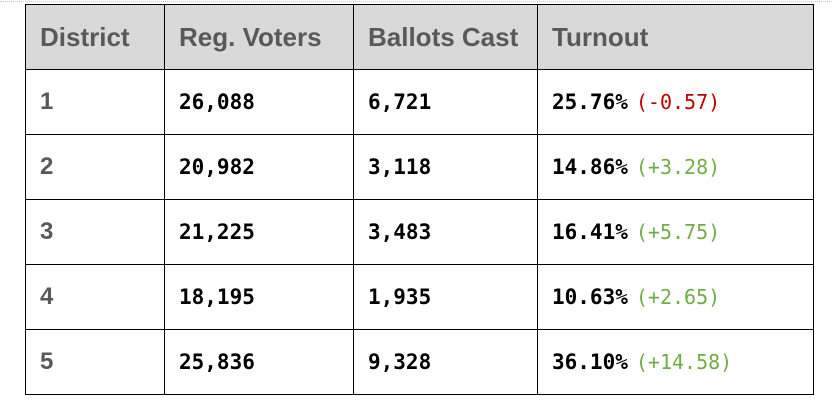  What do you see at coordinates (445, 37) in the screenshot?
I see `header-ballots-cast: Ballots Cast` at bounding box center [445, 37].